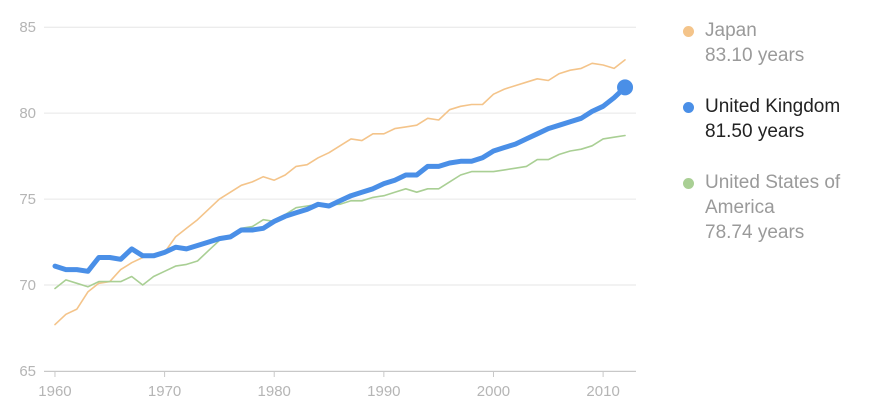 This screenshot has width=890, height=419. Describe the element at coordinates (688, 183) in the screenshot. I see `legend-usa-dot-icon` at that location.